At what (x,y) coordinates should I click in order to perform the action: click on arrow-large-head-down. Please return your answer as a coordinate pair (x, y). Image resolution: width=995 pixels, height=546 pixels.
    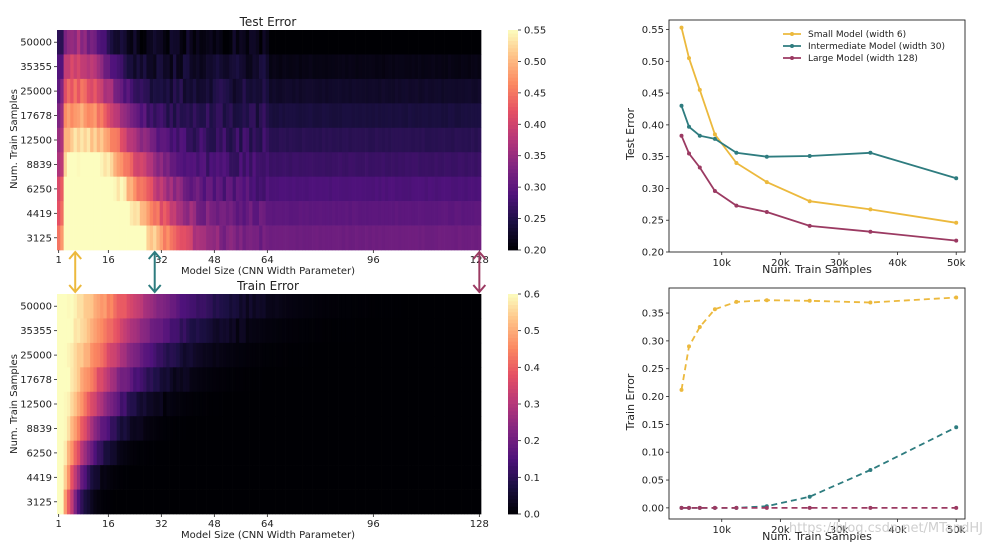
    Looking at the image, I should click on (479, 289).